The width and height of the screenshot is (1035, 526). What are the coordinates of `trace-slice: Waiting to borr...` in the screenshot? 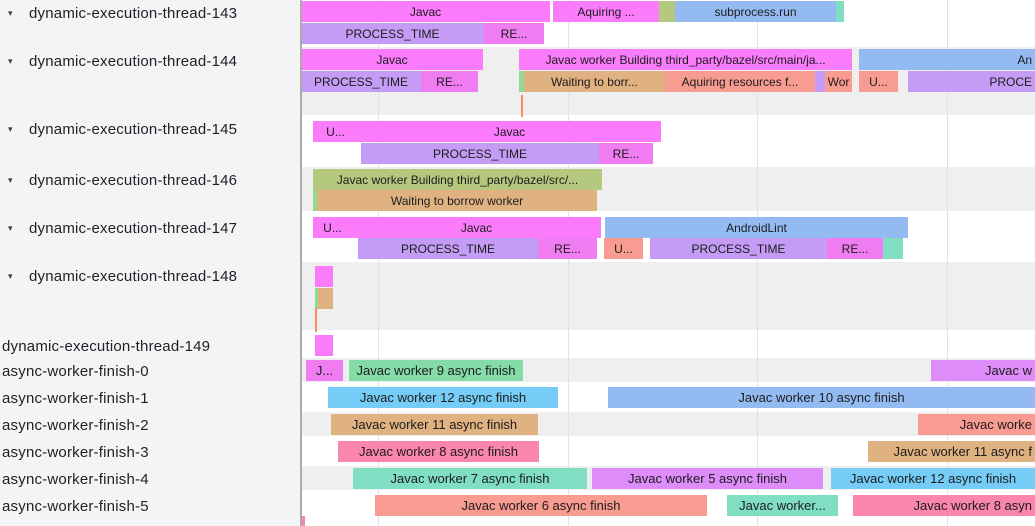 It's located at (594, 81).